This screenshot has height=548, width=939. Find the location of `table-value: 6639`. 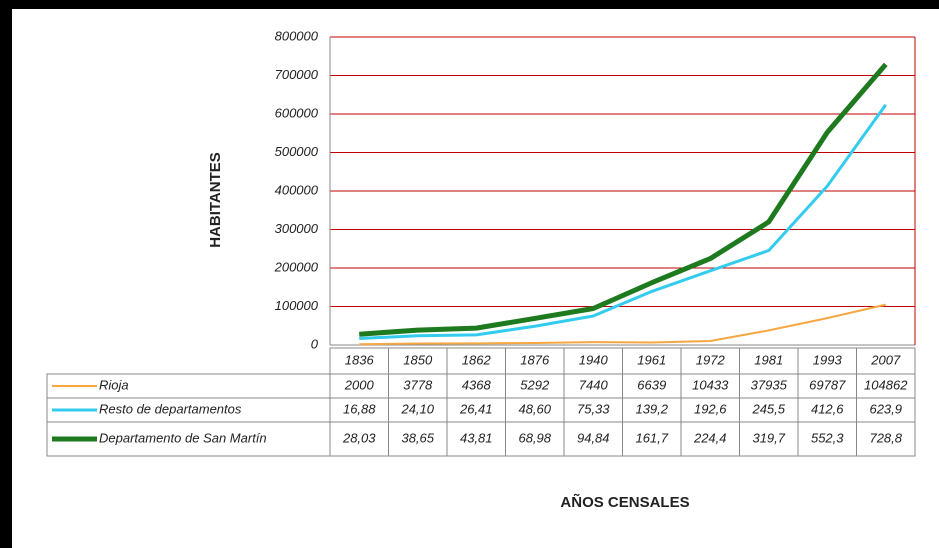

table-value: 6639 is located at coordinates (651, 384).